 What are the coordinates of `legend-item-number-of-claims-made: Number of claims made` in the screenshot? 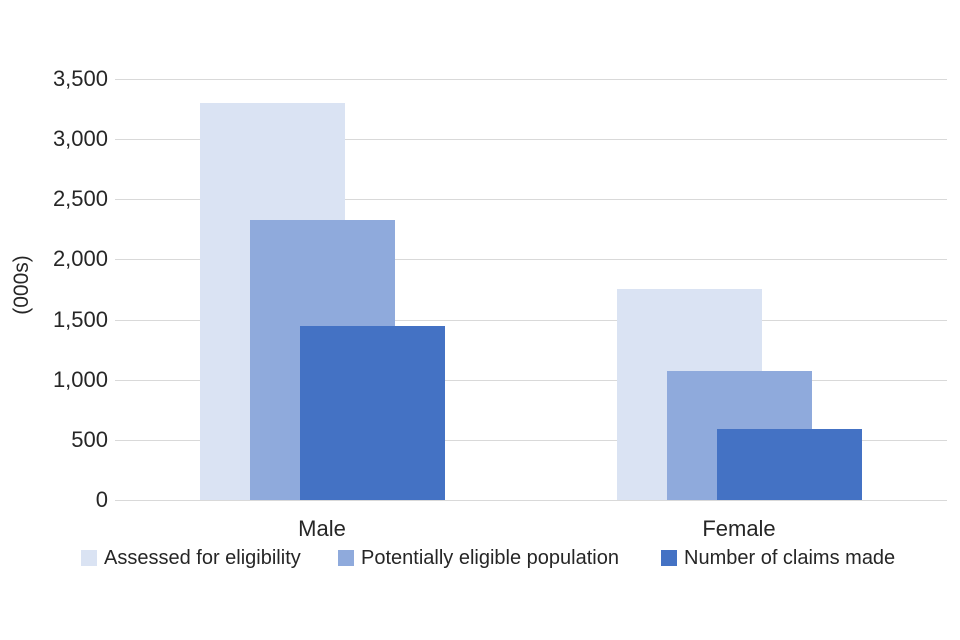 It's located at (778, 558).